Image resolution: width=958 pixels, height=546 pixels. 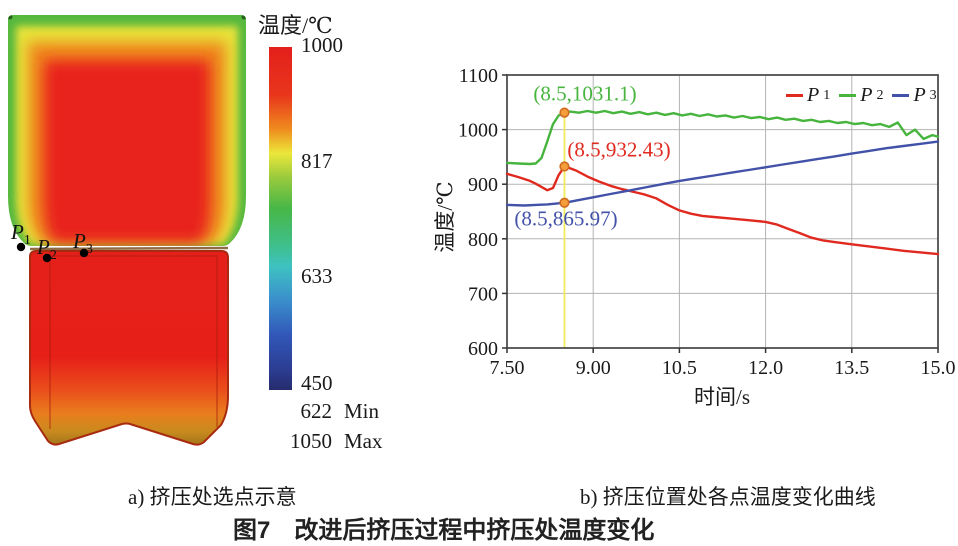 I want to click on annotation-p1: (8.5,932.43), so click(x=619, y=149).